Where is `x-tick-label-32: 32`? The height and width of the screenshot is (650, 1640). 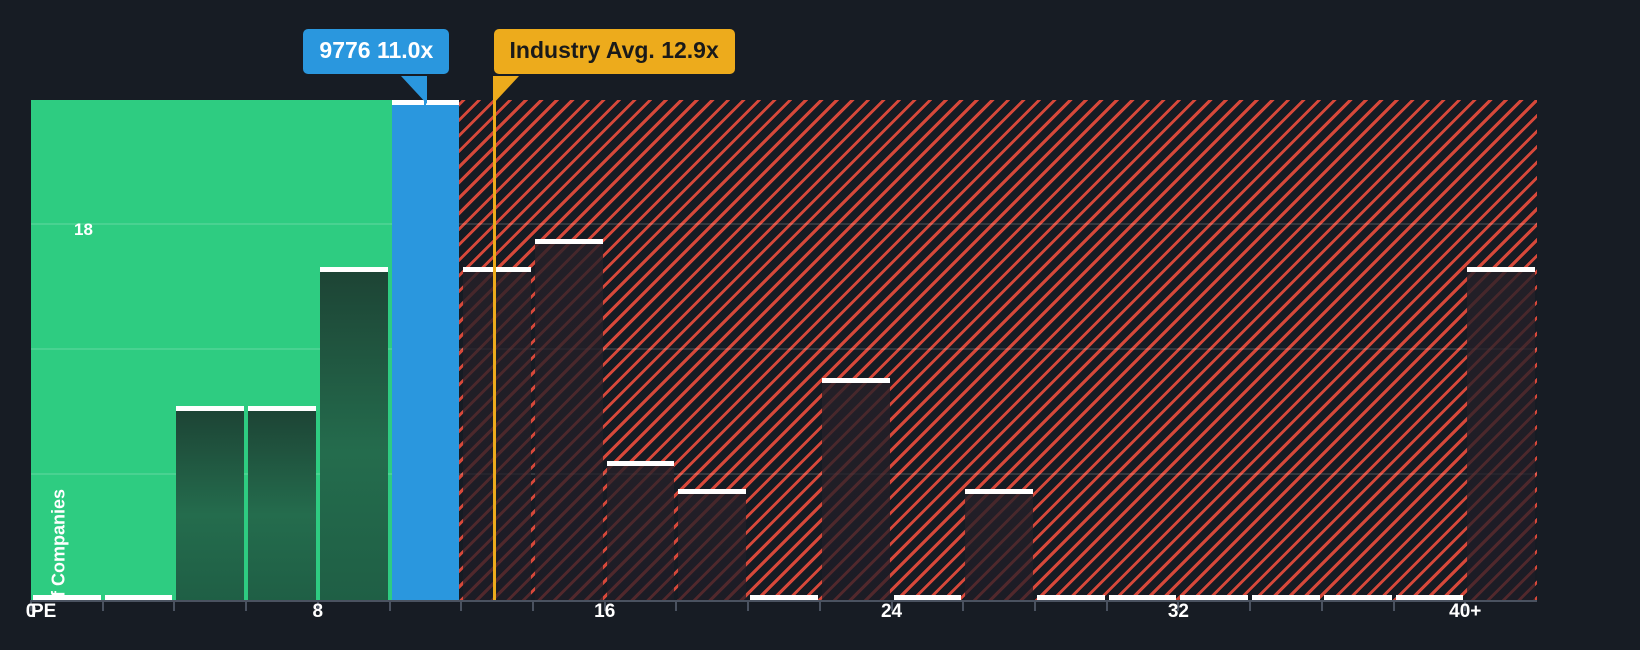 x-tick-label-32: 32 is located at coordinates (1178, 611).